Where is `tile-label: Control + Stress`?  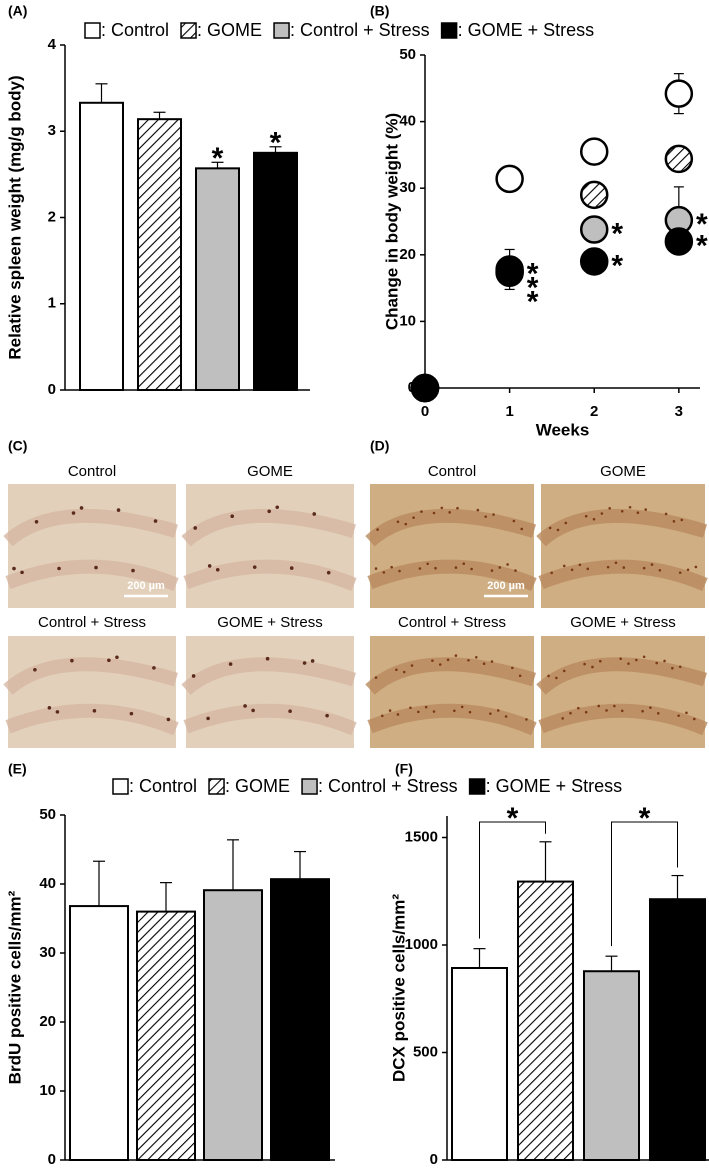
tile-label: Control + Stress is located at coordinates (92, 622).